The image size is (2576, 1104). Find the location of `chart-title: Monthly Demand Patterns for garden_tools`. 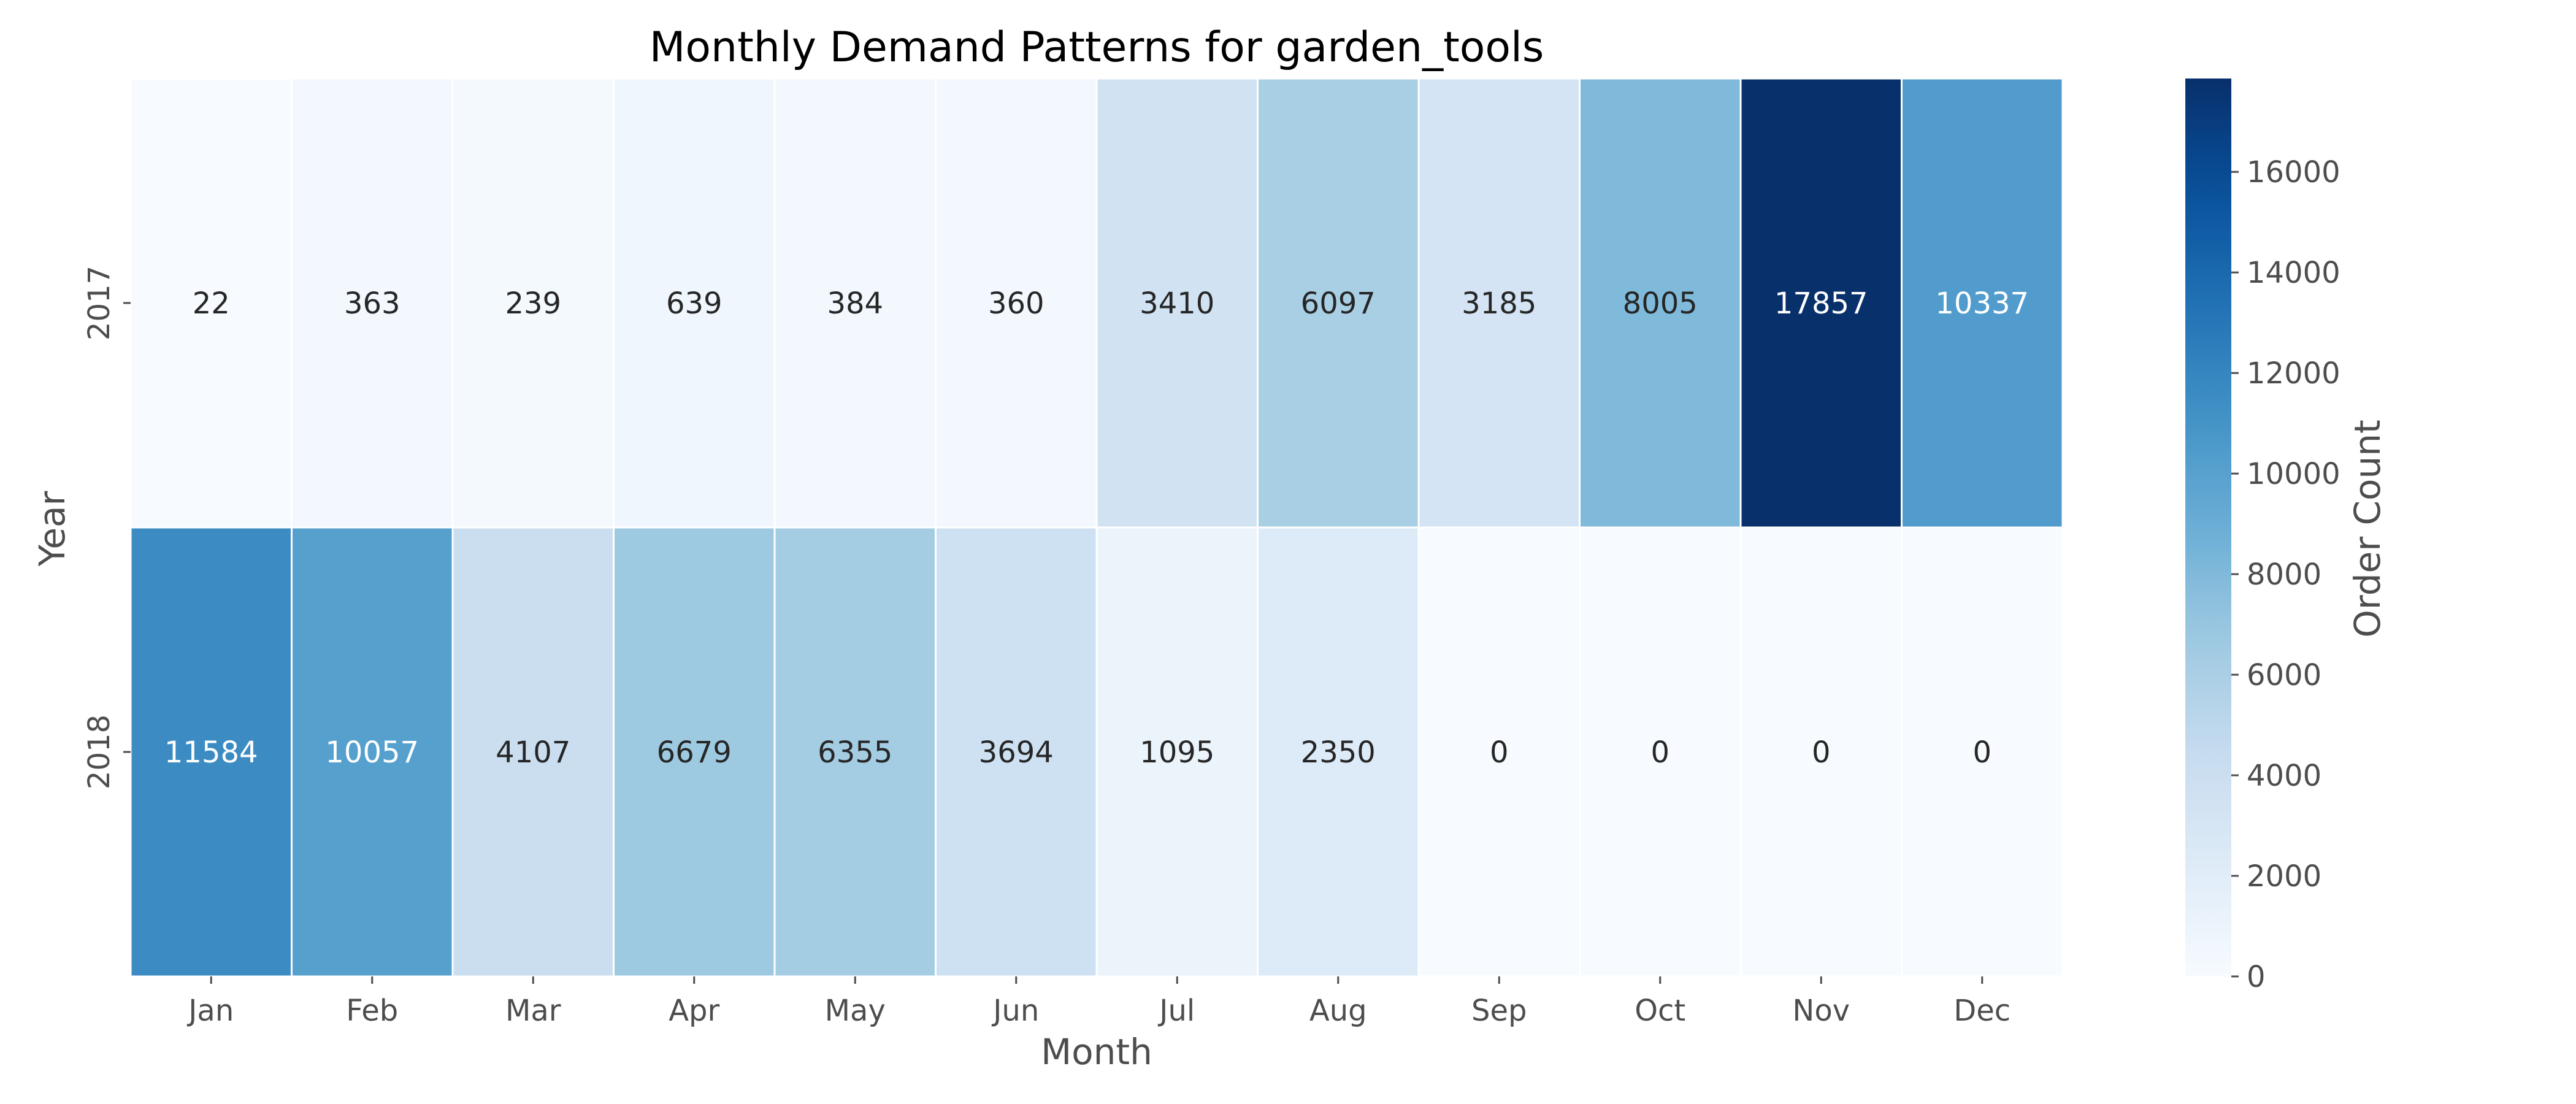

chart-title: Monthly Demand Patterns for garden_tools is located at coordinates (1097, 47).